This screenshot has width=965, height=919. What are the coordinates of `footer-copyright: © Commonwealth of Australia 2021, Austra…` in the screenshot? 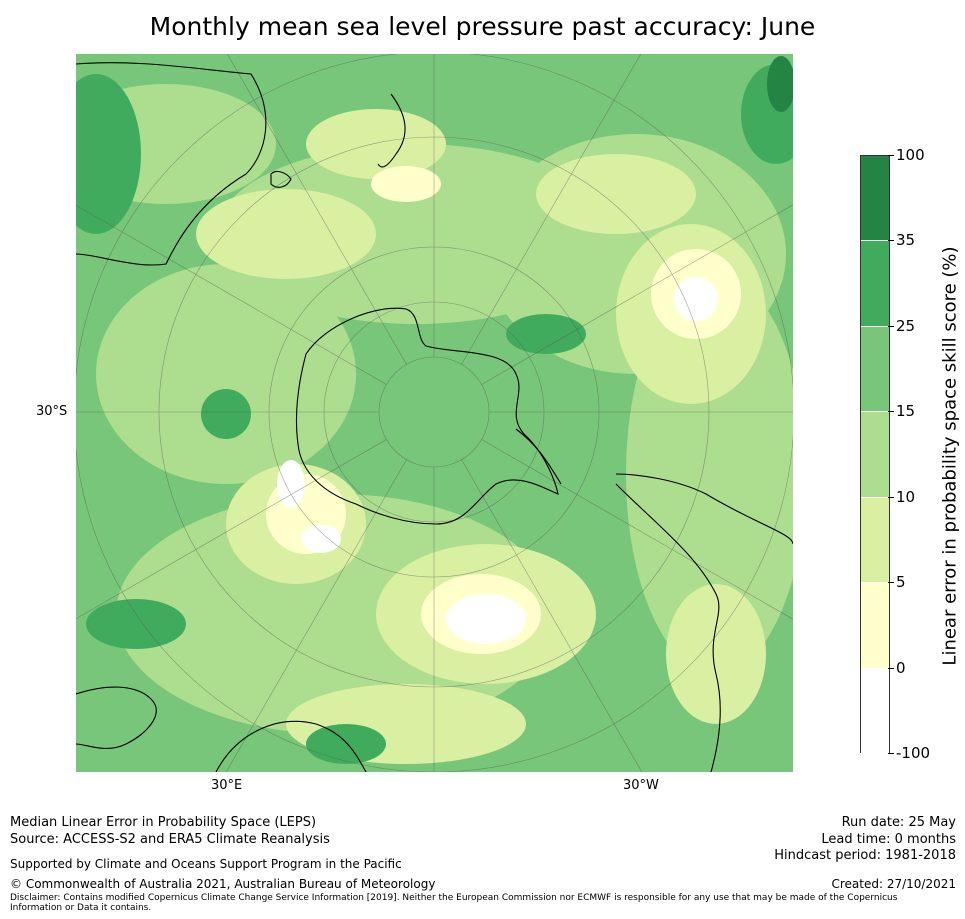 It's located at (223, 884).